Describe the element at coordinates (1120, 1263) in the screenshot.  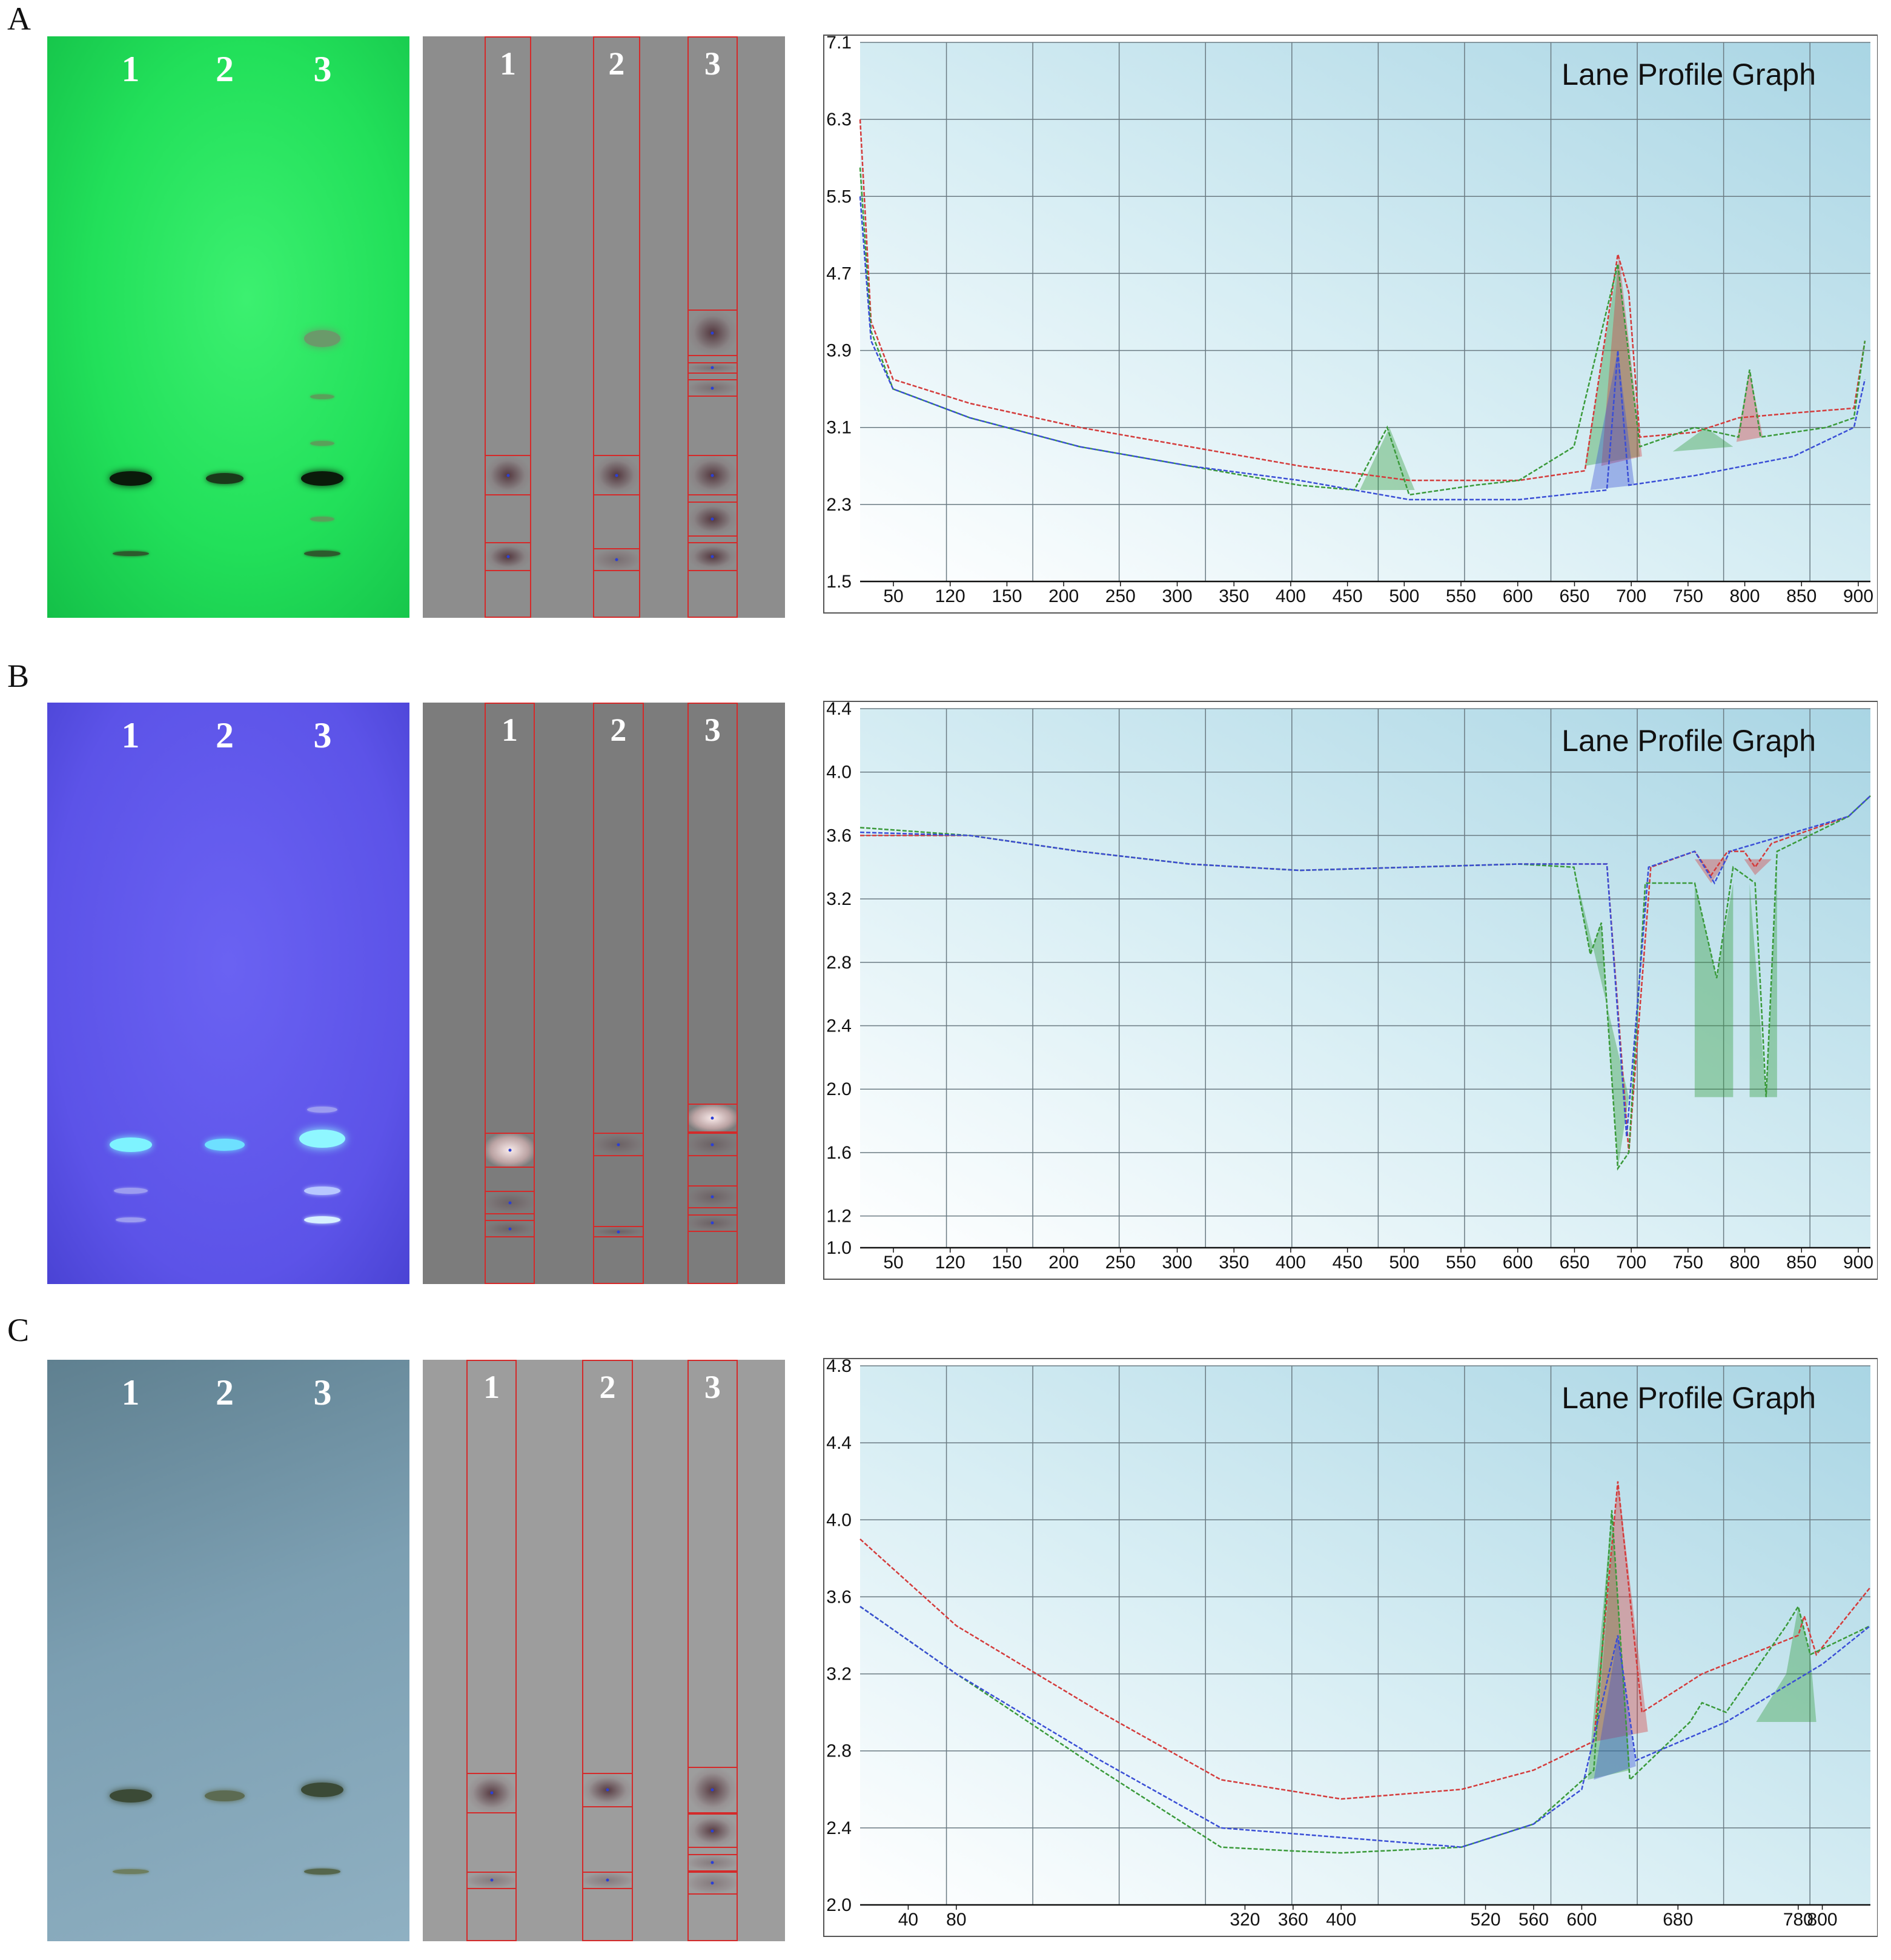
I see `x-tick-label: 250` at that location.